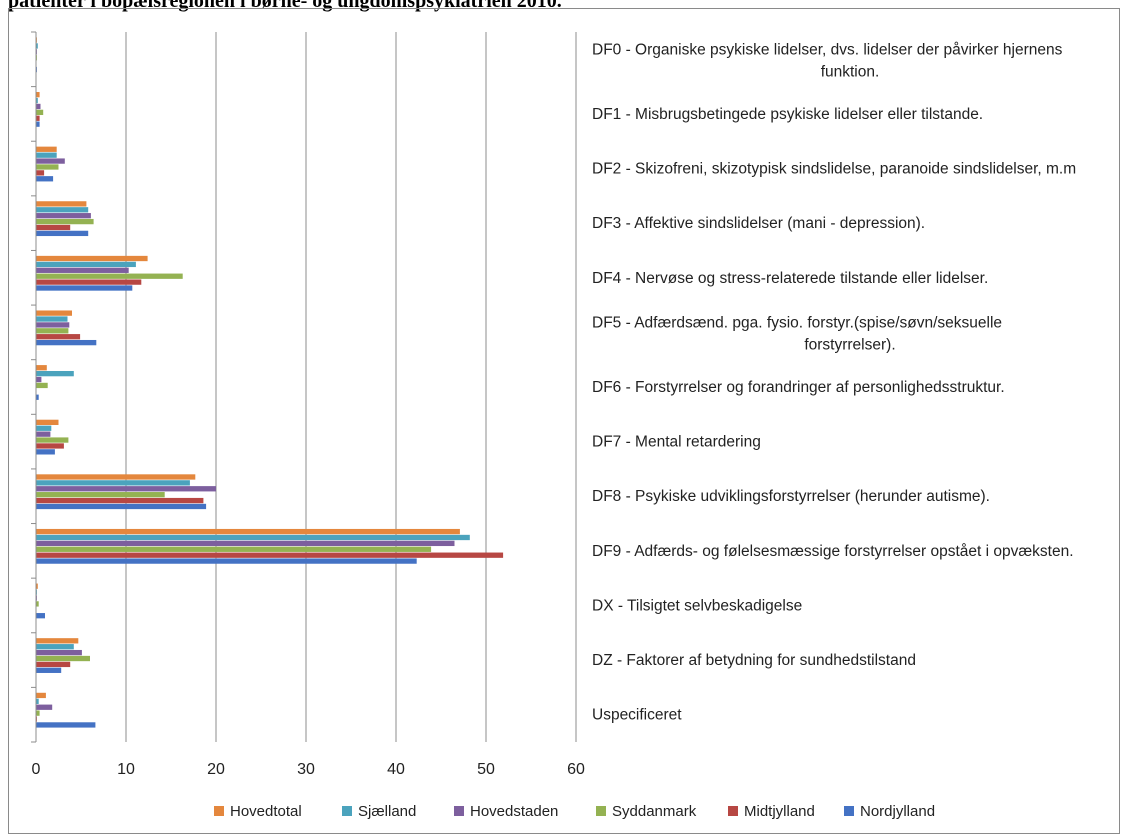 Image resolution: width=1122 pixels, height=836 pixels. Describe the element at coordinates (654, 811) in the screenshot. I see `legend-label: Syddanmark` at that location.